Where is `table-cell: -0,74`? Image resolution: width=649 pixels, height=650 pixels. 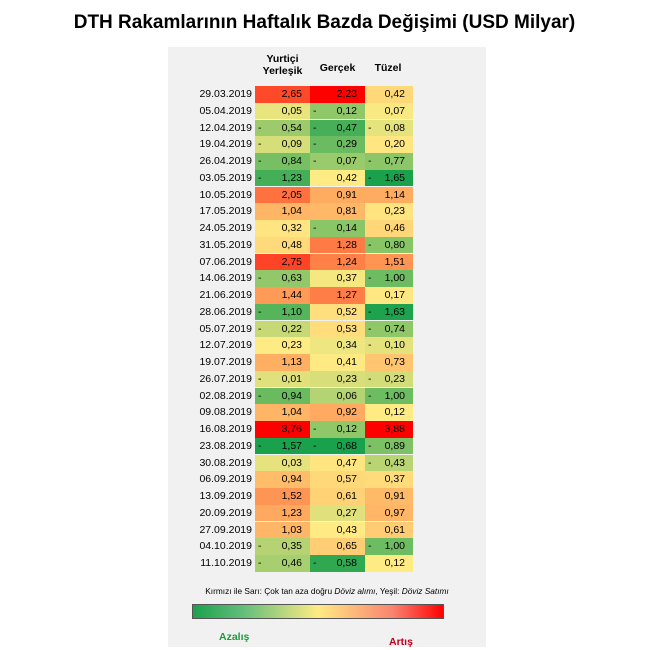 table-cell: -0,74 is located at coordinates (389, 329).